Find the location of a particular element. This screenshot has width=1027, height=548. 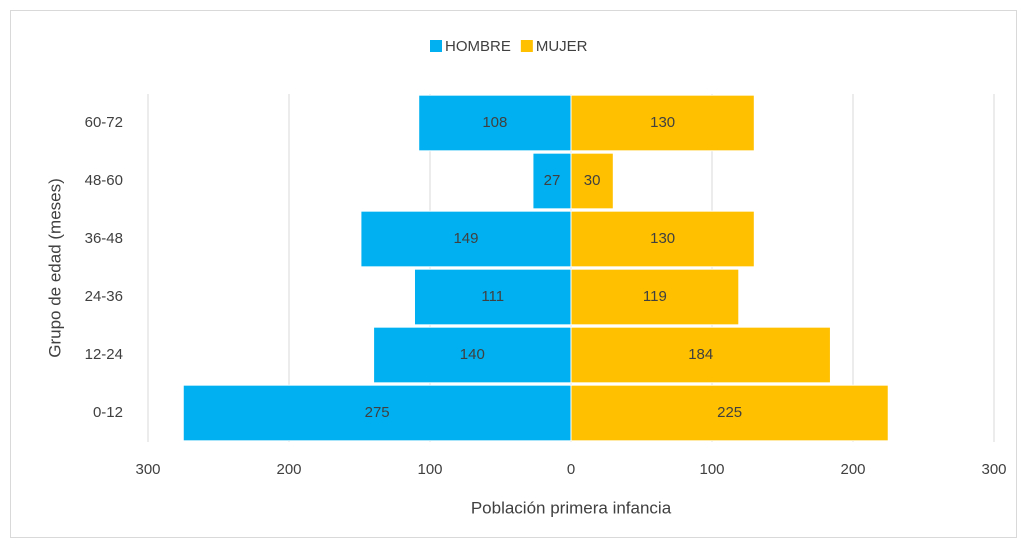

y-tick-label: 36-48 is located at coordinates (104, 238).